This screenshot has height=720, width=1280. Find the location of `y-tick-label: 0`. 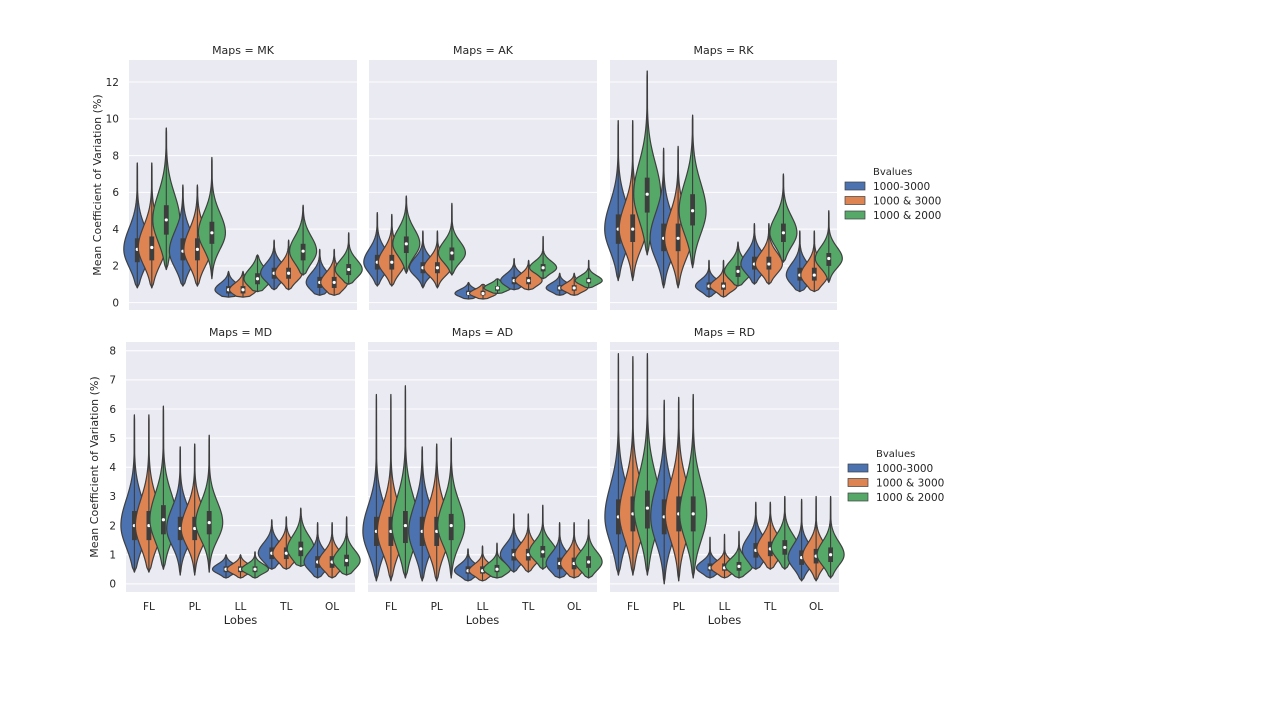

y-tick-label: 0 is located at coordinates (112, 585).